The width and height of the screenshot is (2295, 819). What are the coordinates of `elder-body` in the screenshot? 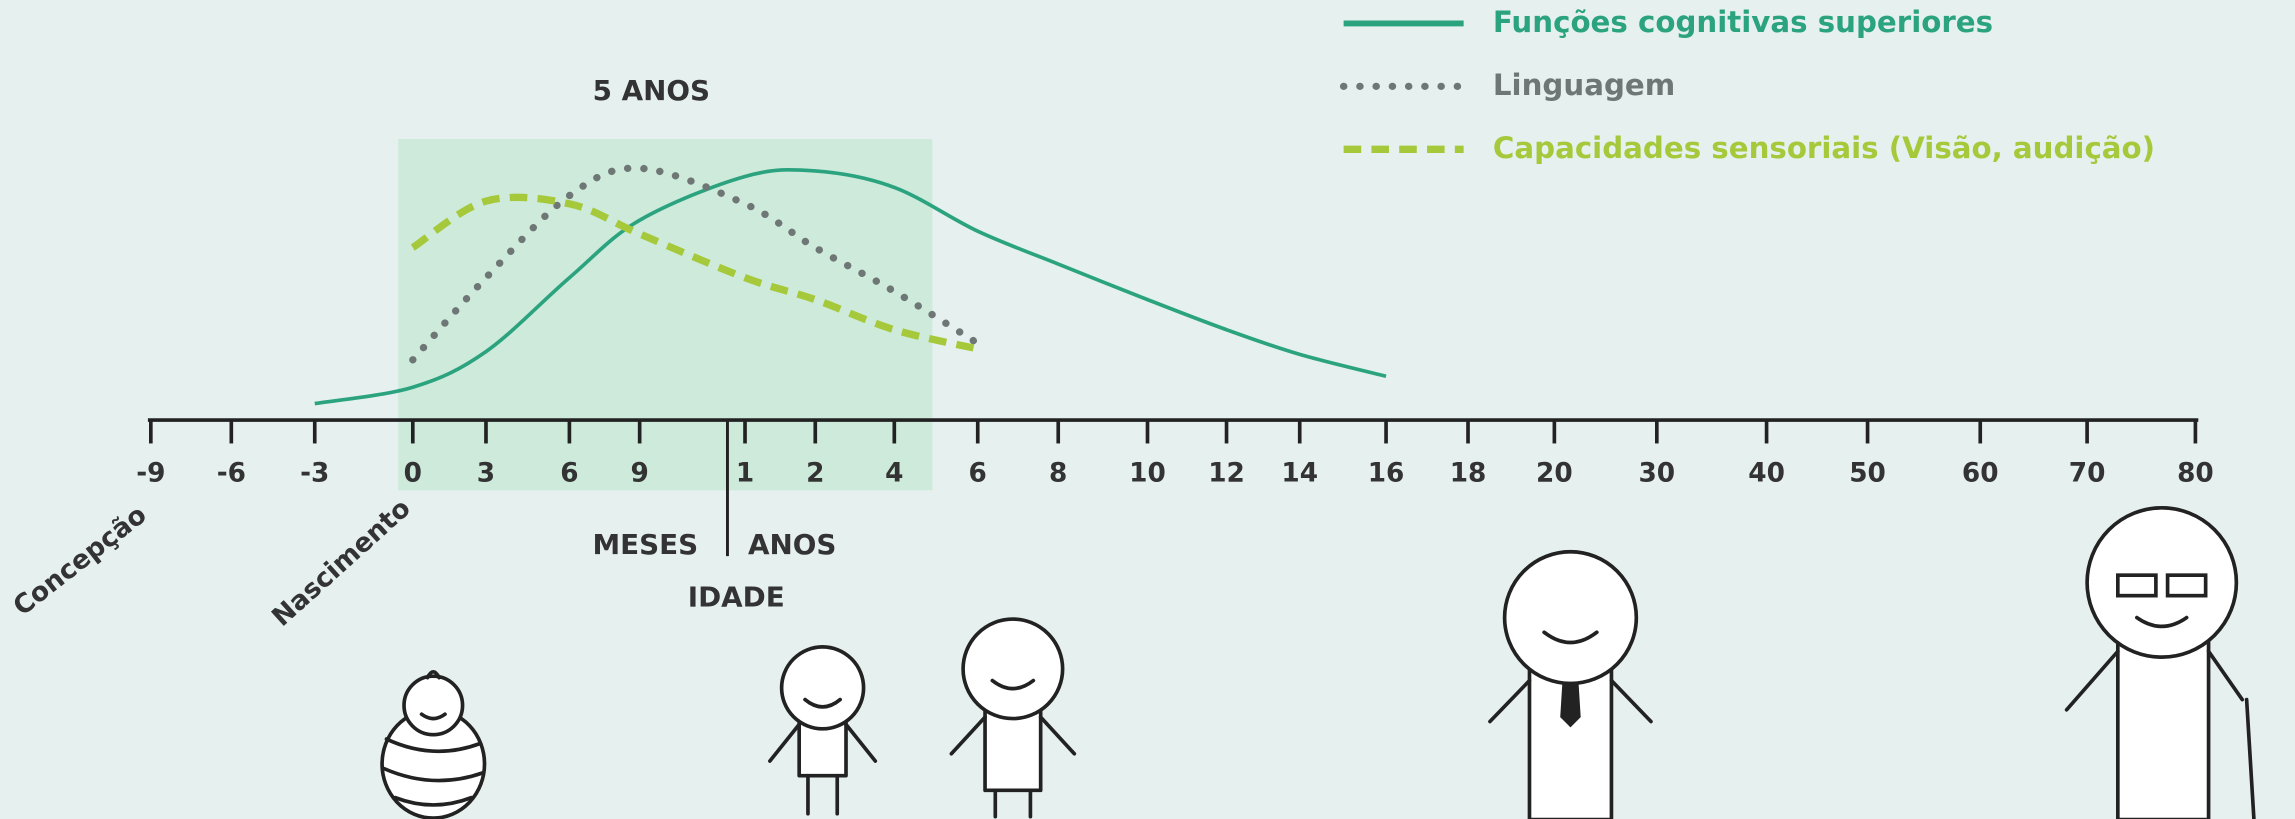 It's located at (2163, 724).